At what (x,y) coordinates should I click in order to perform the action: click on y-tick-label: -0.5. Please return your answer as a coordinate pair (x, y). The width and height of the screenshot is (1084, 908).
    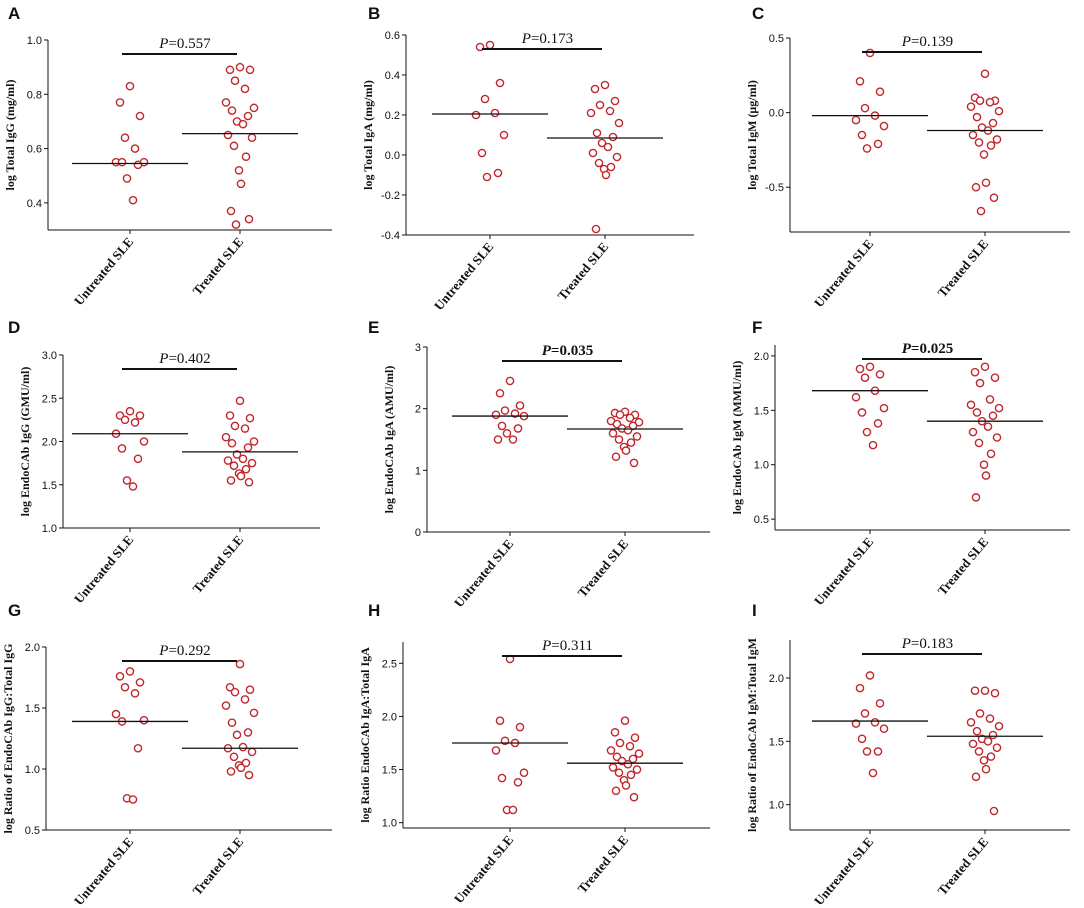
    Looking at the image, I should click on (774, 188).